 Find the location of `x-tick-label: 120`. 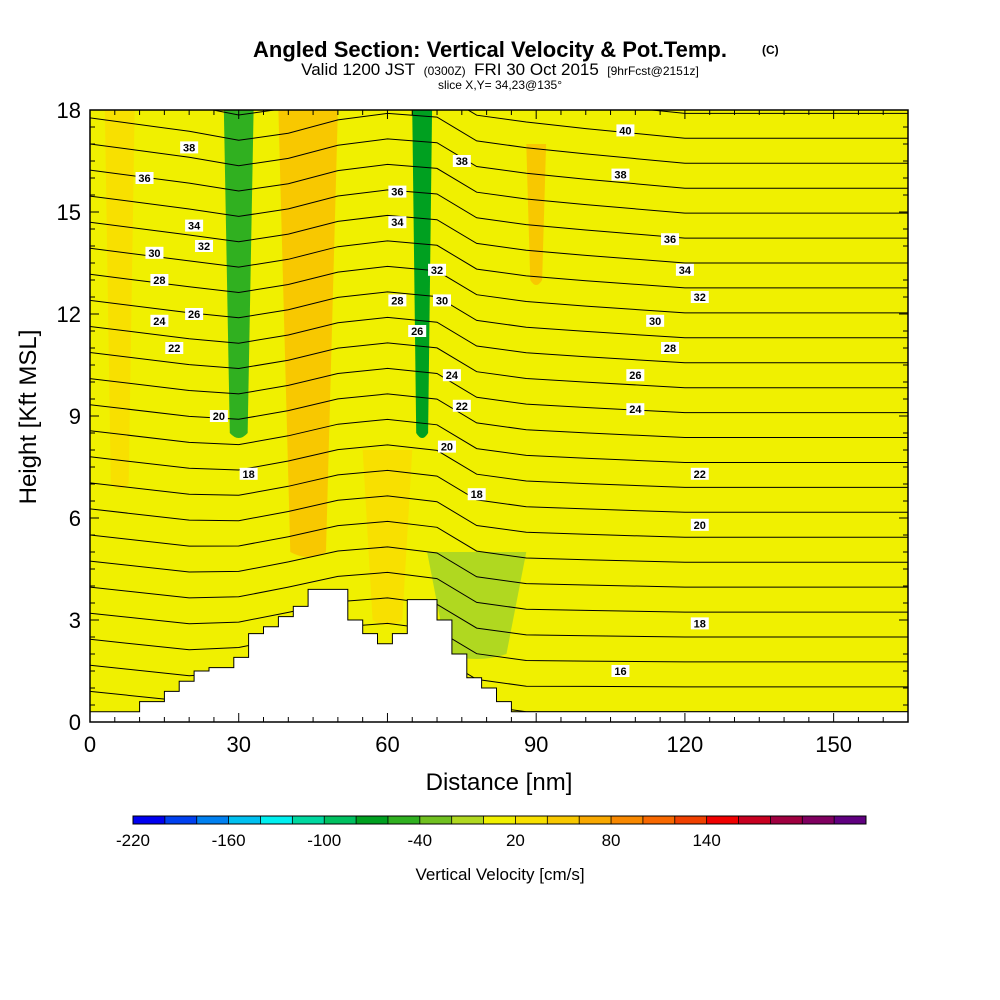

x-tick-label: 120 is located at coordinates (685, 744).